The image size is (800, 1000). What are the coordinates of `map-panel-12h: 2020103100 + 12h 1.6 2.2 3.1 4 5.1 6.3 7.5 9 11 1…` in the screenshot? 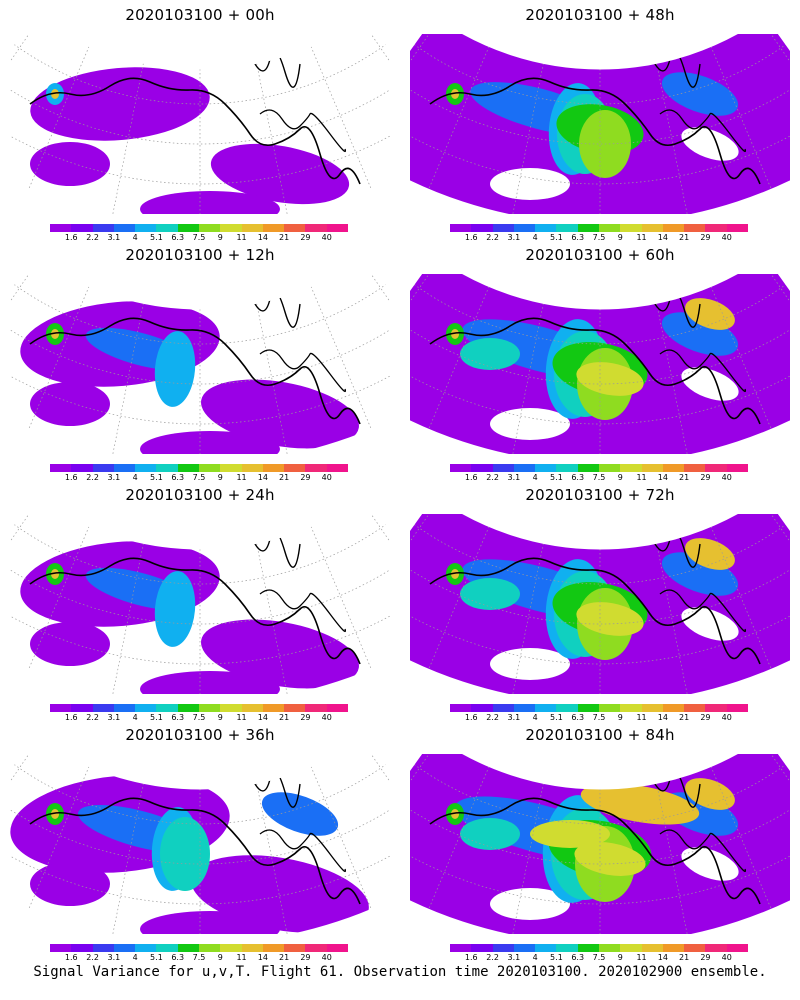 It's located at (200, 361).